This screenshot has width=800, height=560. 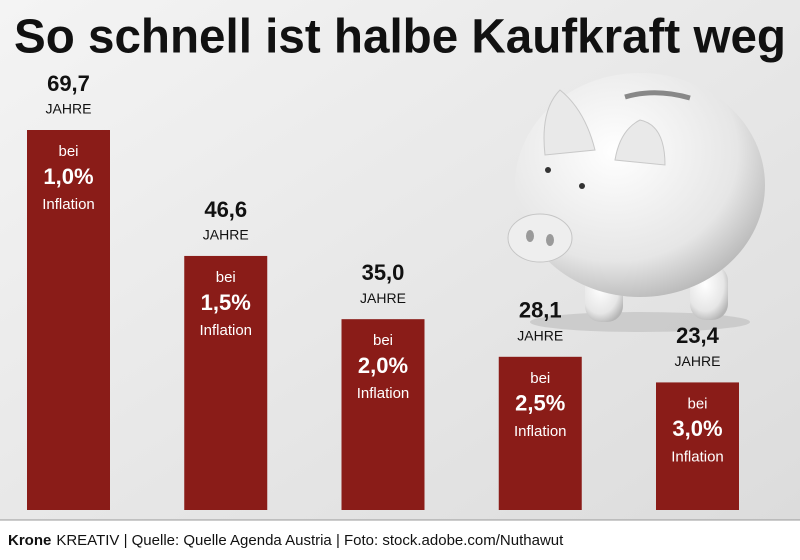 I want to click on value-label: 28,1, so click(x=540, y=310).